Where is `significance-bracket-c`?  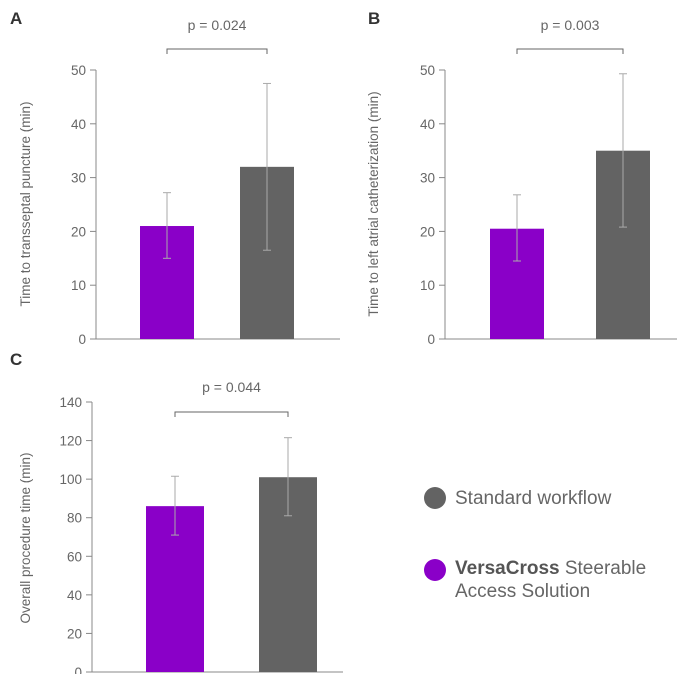
significance-bracket-c is located at coordinates (231, 414).